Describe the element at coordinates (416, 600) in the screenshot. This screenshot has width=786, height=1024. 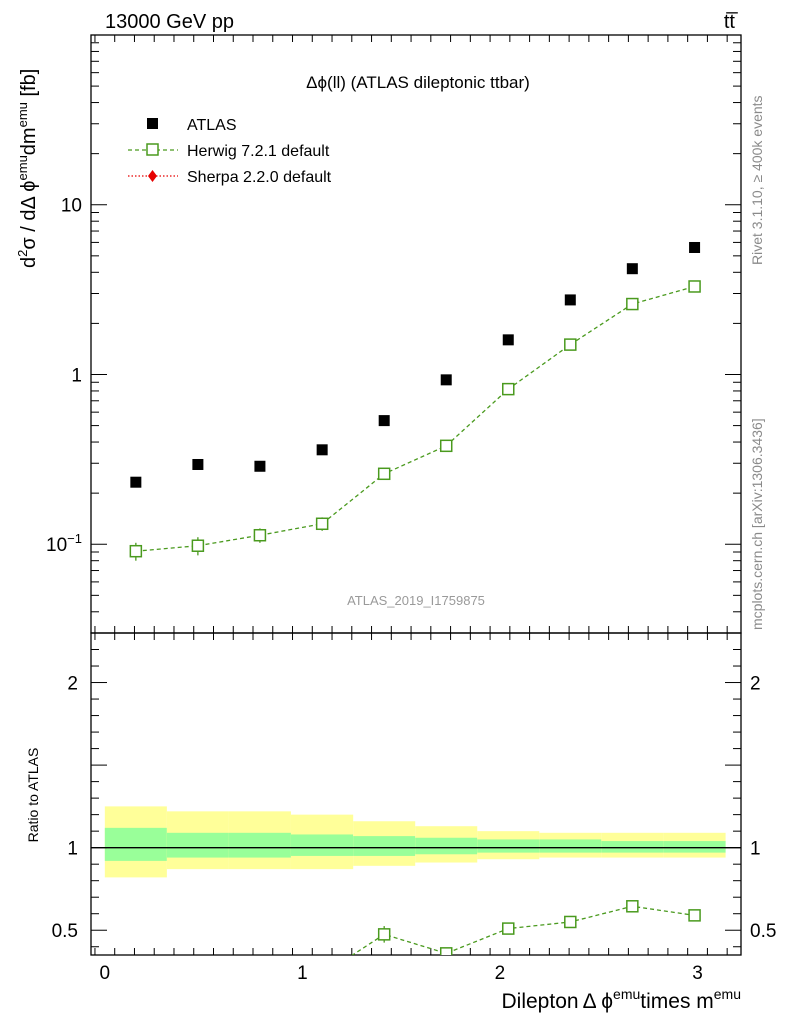
I see `analysis-watermark: ATLAS_2019_I1759875` at that location.